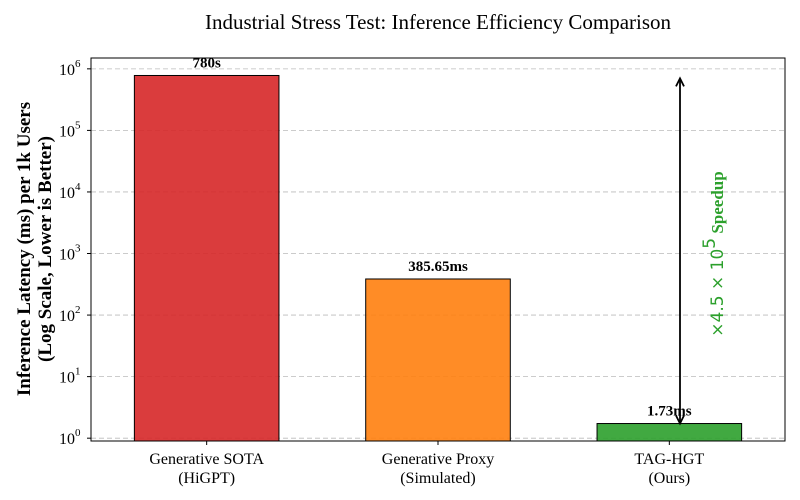 The width and height of the screenshot is (800, 500). Describe the element at coordinates (680, 81) in the screenshot. I see `speedup-arrow-head-top` at that location.